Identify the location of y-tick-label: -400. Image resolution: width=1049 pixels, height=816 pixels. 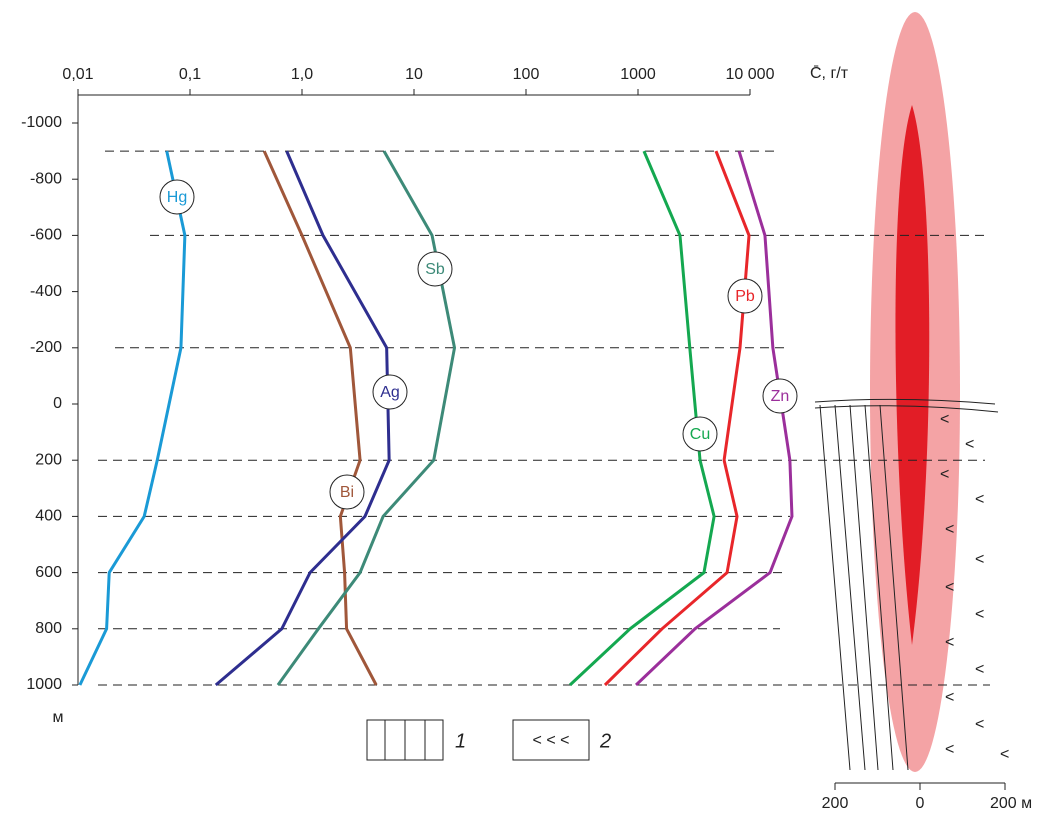
(46, 291).